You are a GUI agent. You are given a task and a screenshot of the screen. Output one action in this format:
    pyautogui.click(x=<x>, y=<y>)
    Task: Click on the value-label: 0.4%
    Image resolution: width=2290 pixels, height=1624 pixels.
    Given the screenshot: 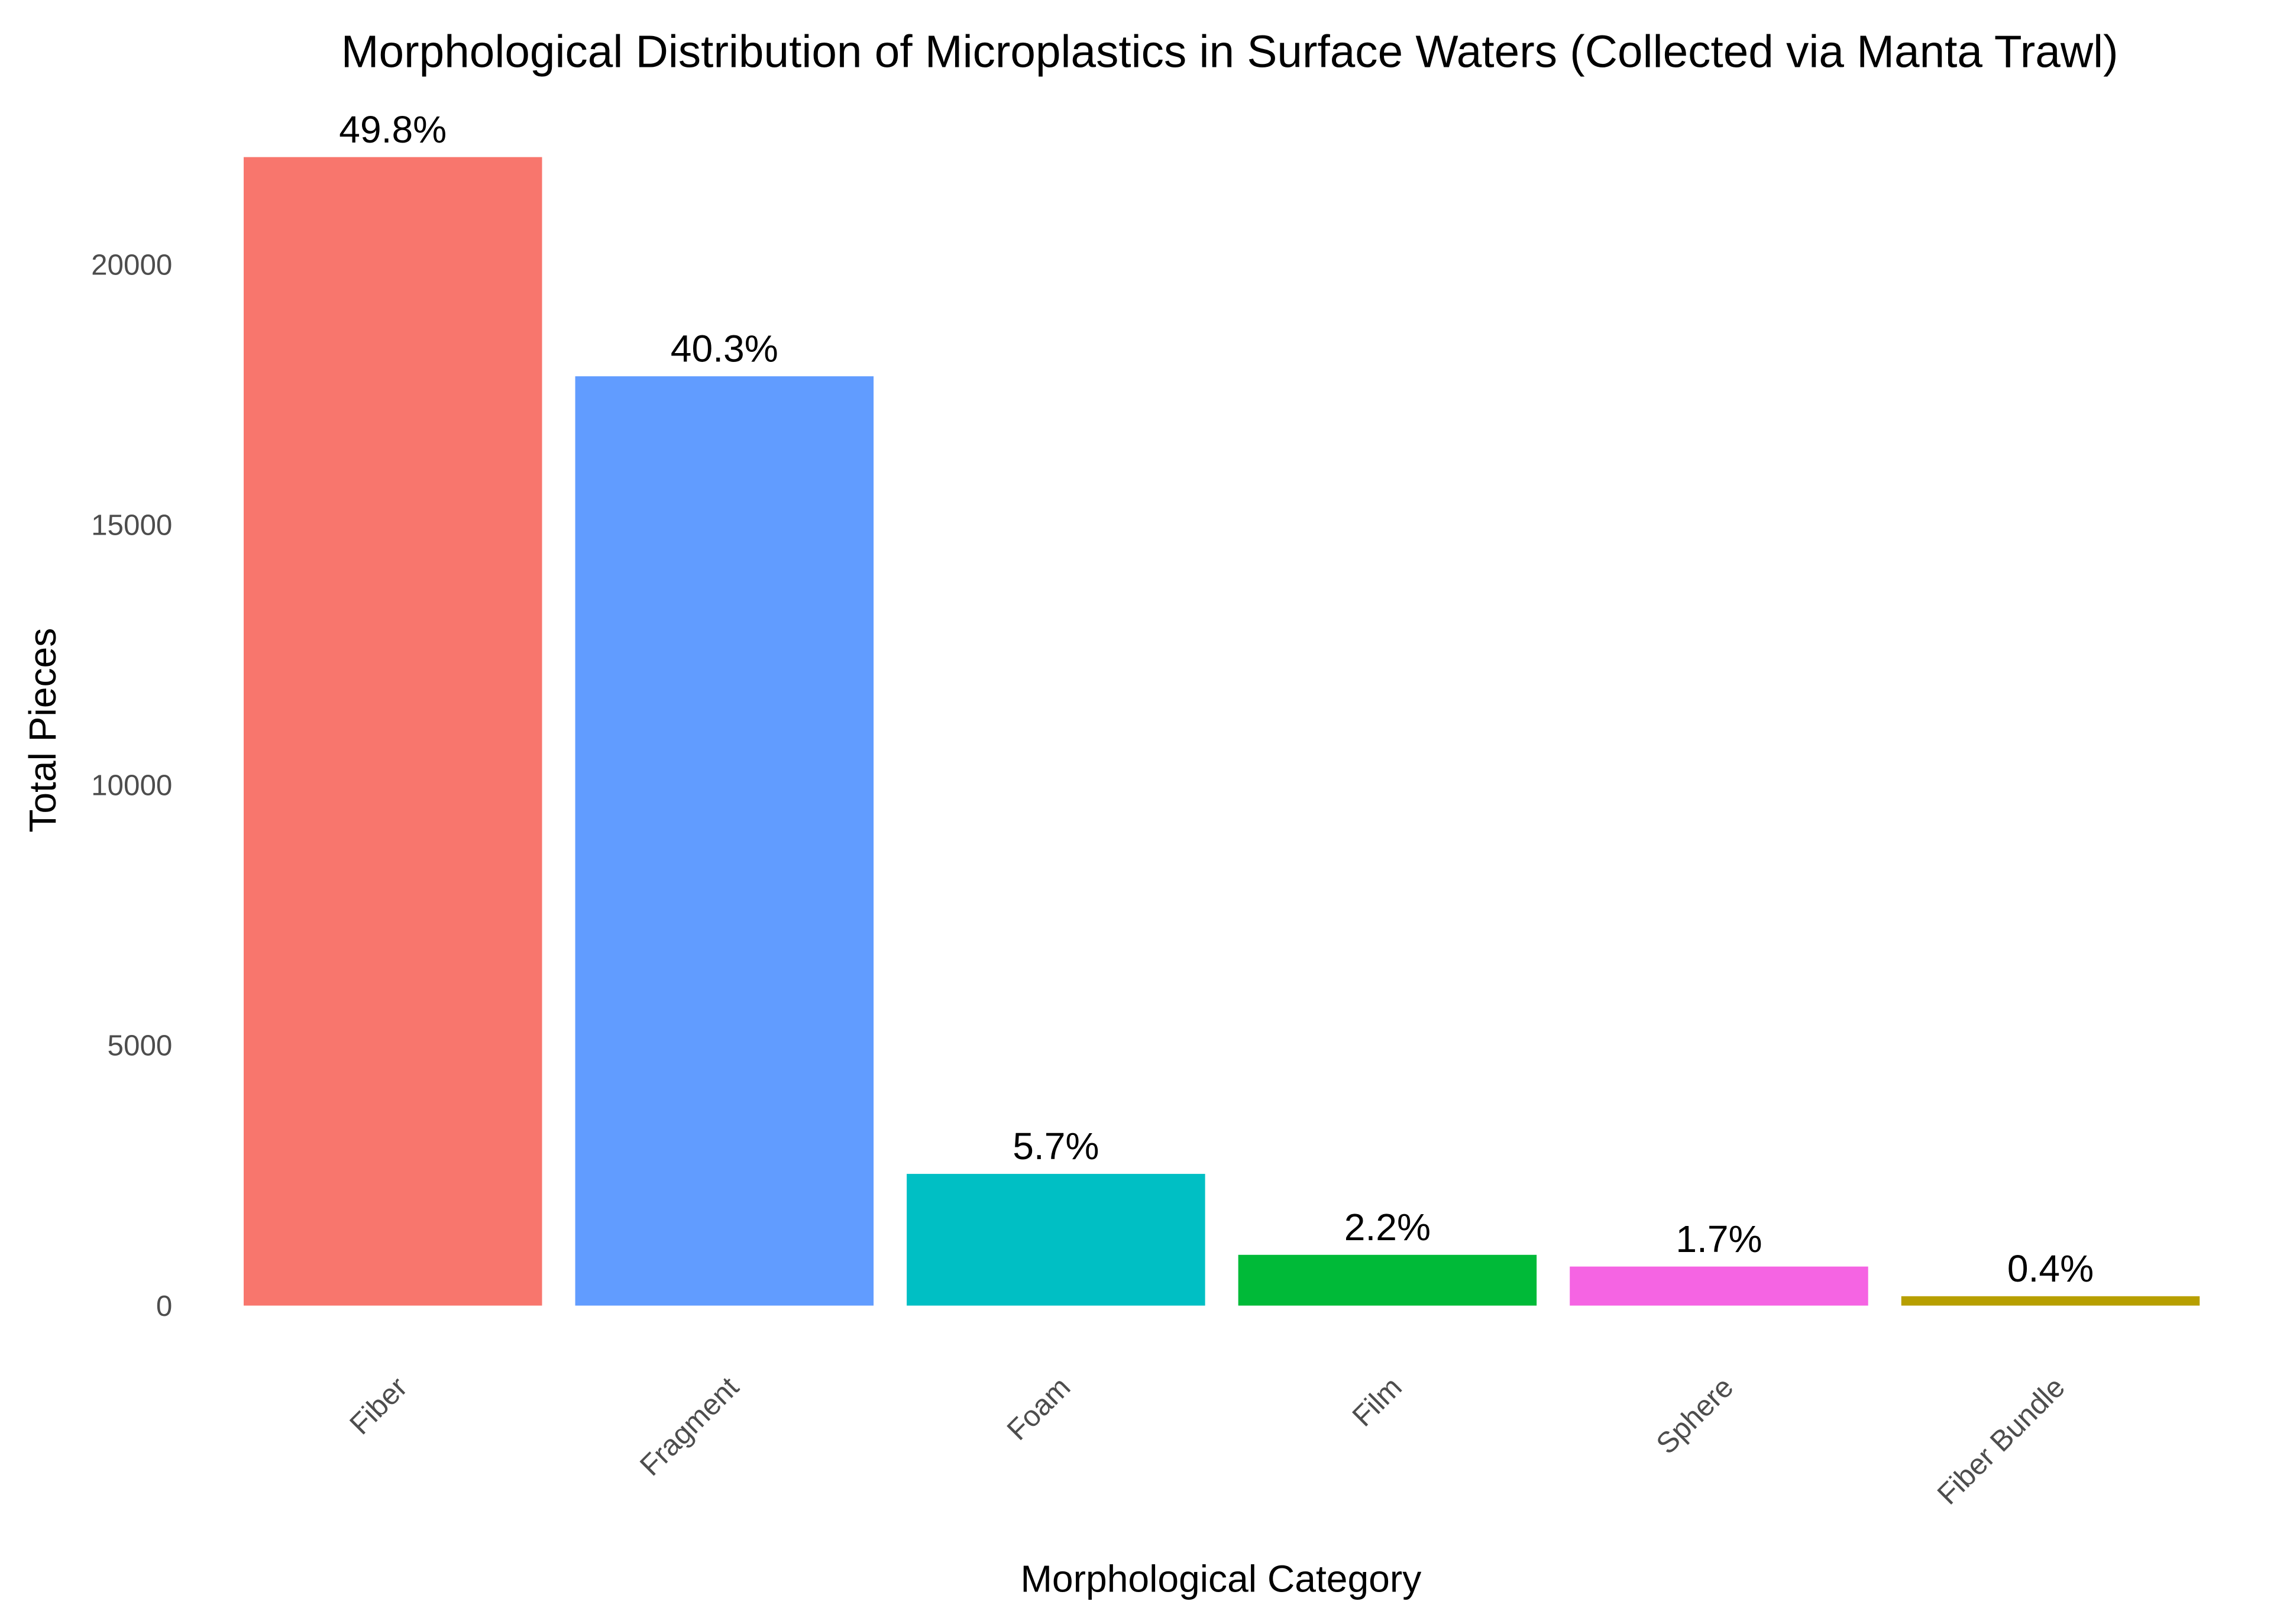 What is the action you would take?
    pyautogui.click(x=2050, y=1268)
    